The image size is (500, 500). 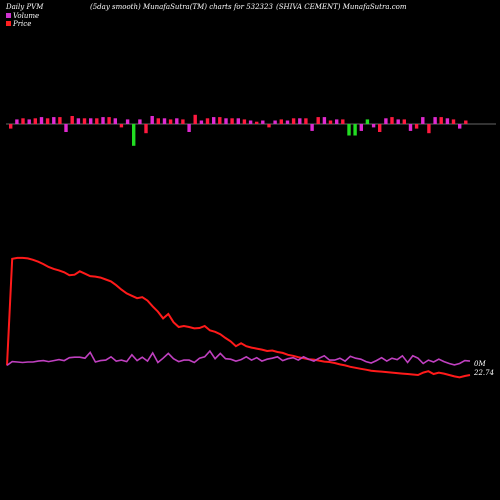 What do you see at coordinates (238, 358) in the screenshot?
I see `pvm-line` at bounding box center [238, 358].